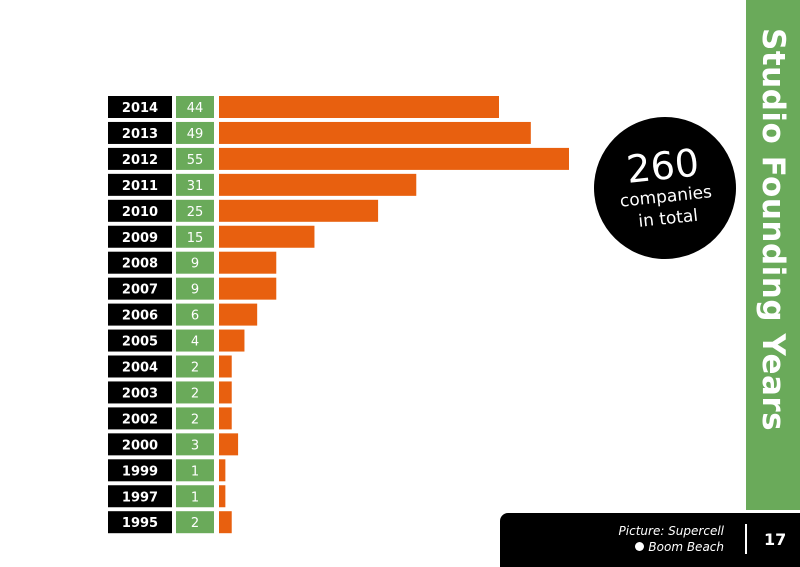  I want to click on year-label: 2014, so click(140, 108).